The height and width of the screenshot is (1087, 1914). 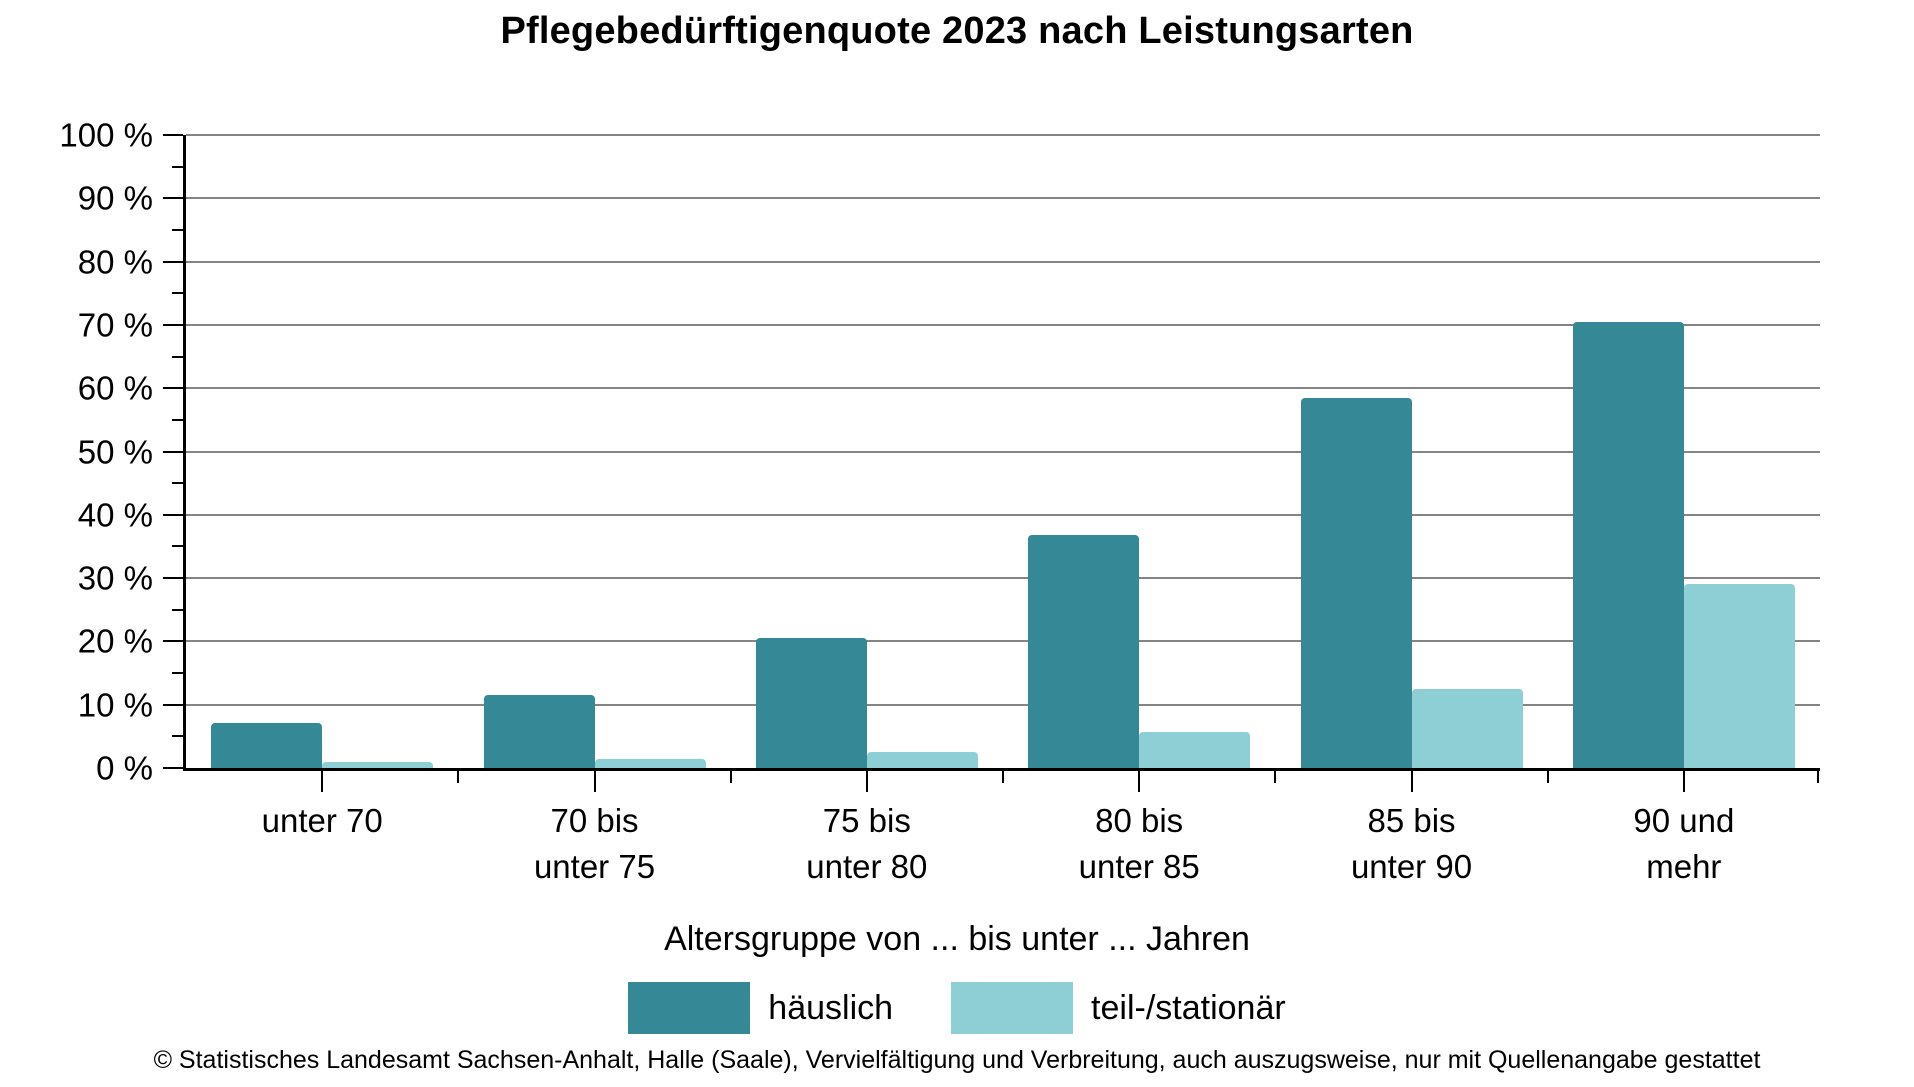 What do you see at coordinates (115, 578) in the screenshot?
I see `y-tick-label: 30 %` at bounding box center [115, 578].